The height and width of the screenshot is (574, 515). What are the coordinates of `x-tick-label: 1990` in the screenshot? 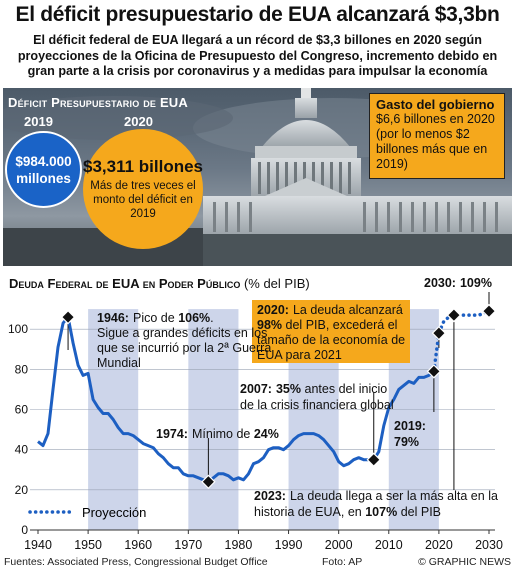 It's located at (289, 545).